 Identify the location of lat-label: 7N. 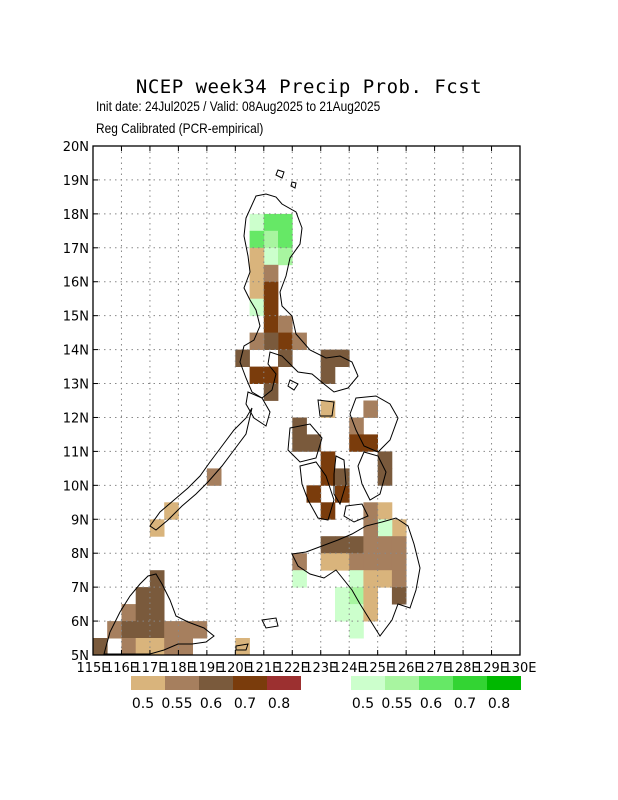
(80, 588).